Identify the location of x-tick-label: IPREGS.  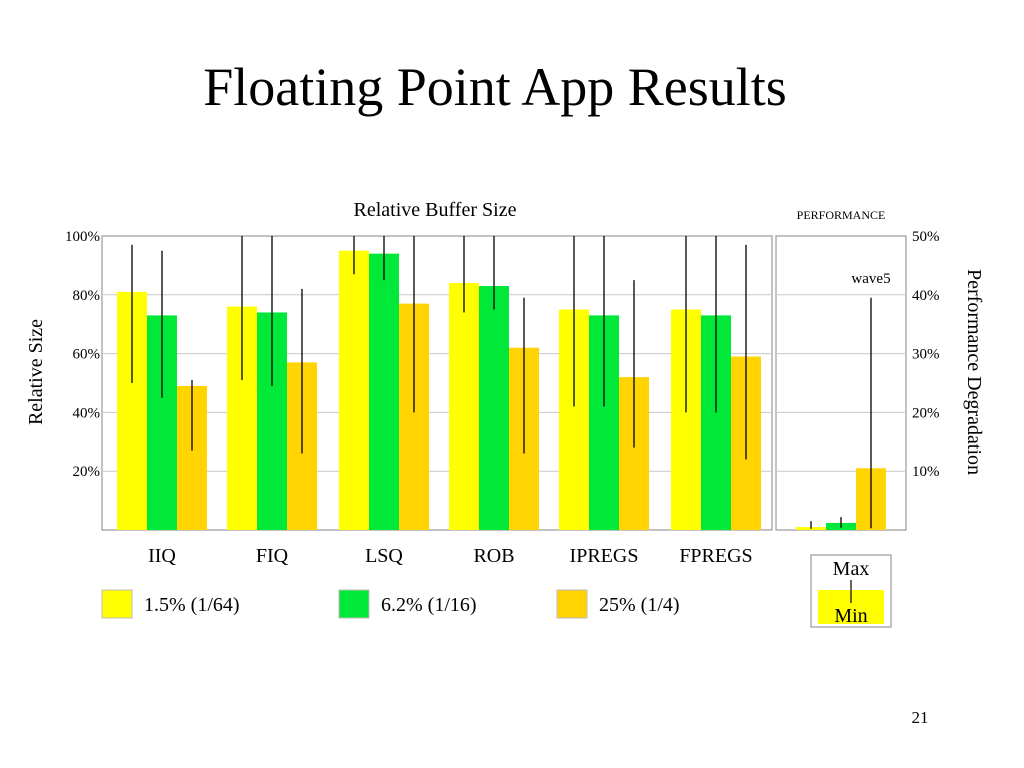
(604, 556).